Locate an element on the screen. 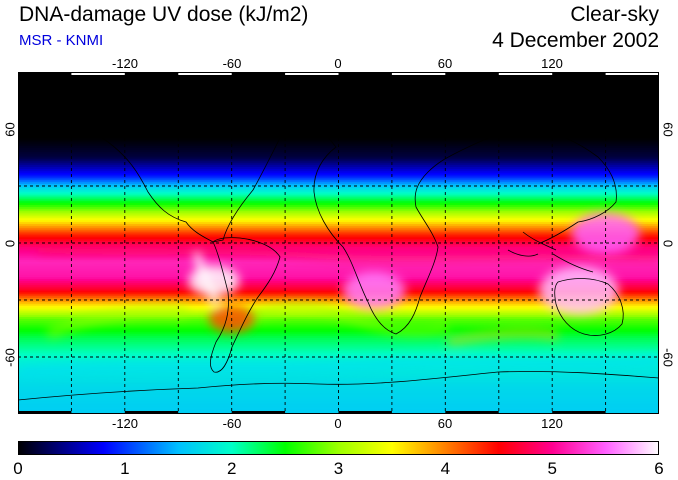 The height and width of the screenshot is (480, 678). colorbar-label-0: 0 is located at coordinates (18, 468).